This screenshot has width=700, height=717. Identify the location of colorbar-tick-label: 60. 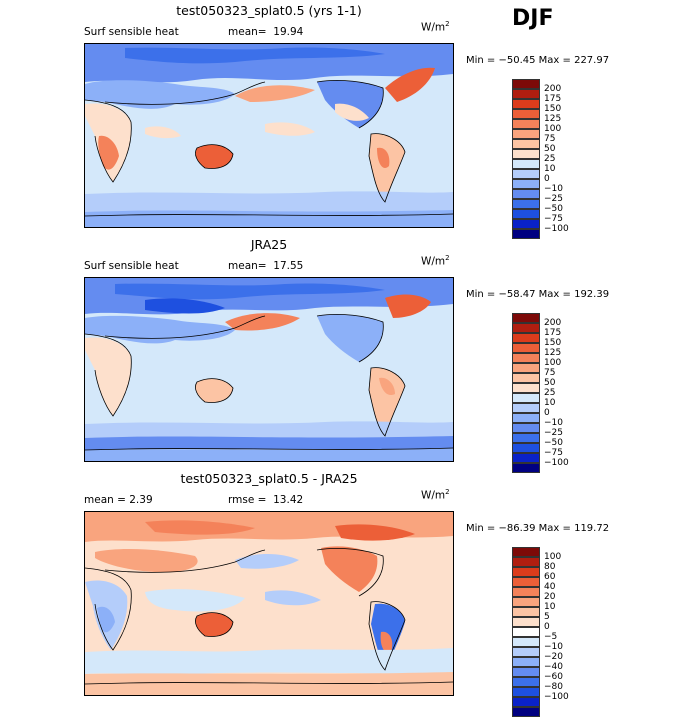
(550, 577).